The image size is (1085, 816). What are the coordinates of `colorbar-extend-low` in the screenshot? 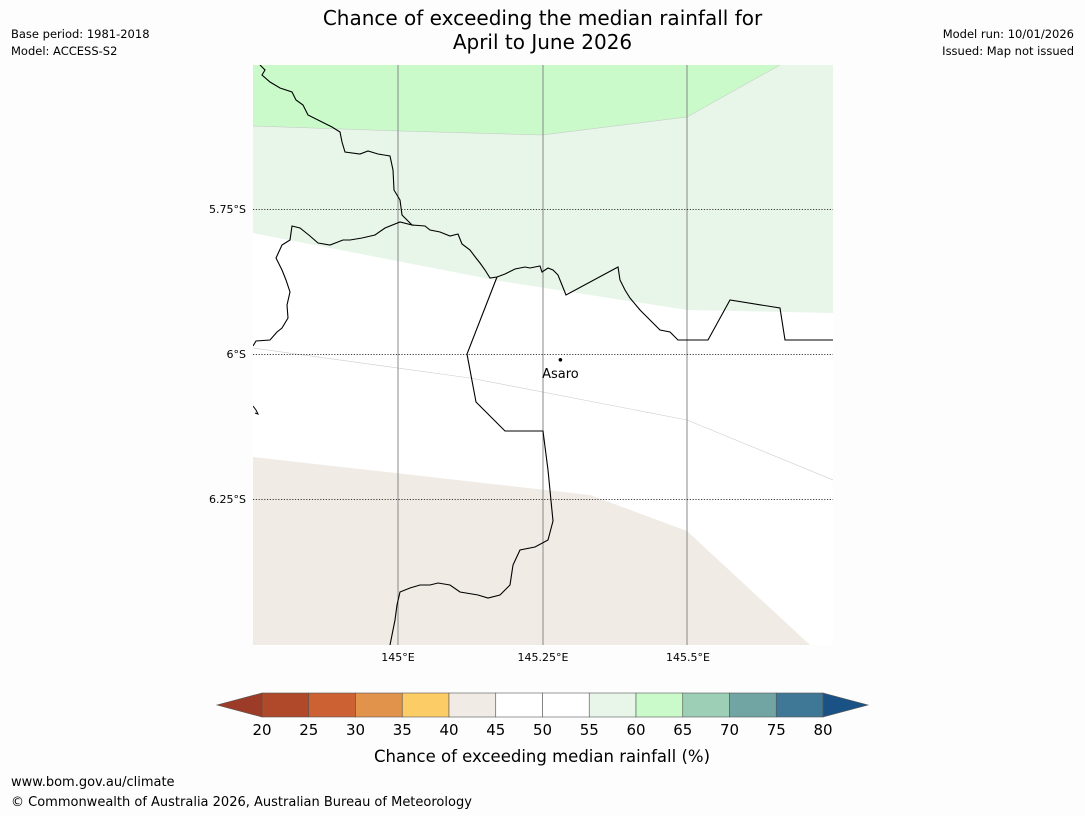 It's located at (239, 705).